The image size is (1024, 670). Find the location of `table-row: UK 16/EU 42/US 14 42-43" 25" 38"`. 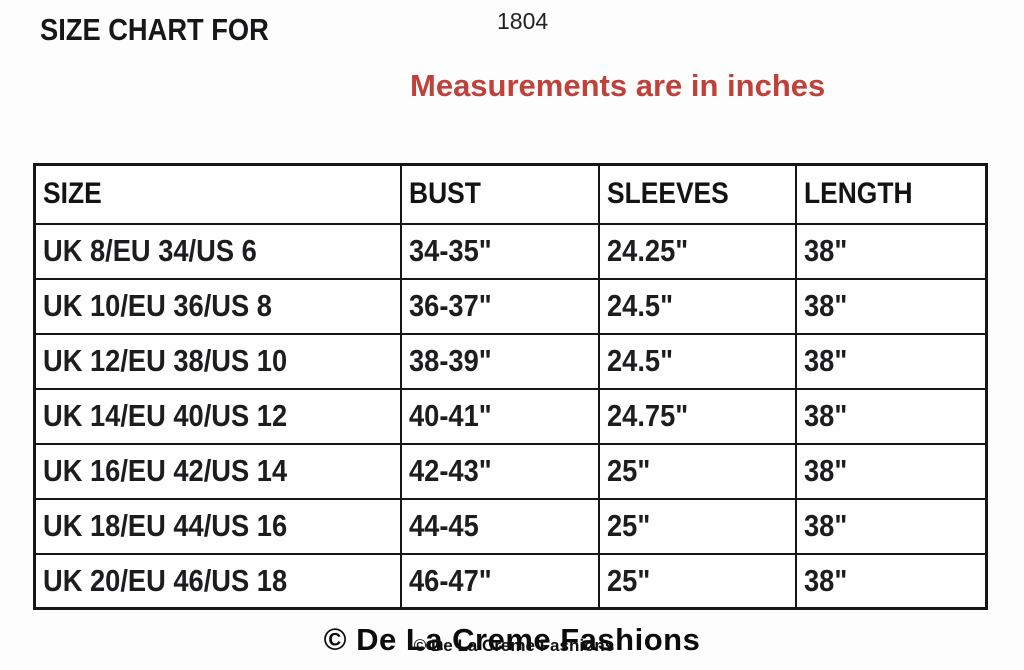

table-row: UK 16/EU 42/US 14 42-43" 25" 38" is located at coordinates (510, 471).